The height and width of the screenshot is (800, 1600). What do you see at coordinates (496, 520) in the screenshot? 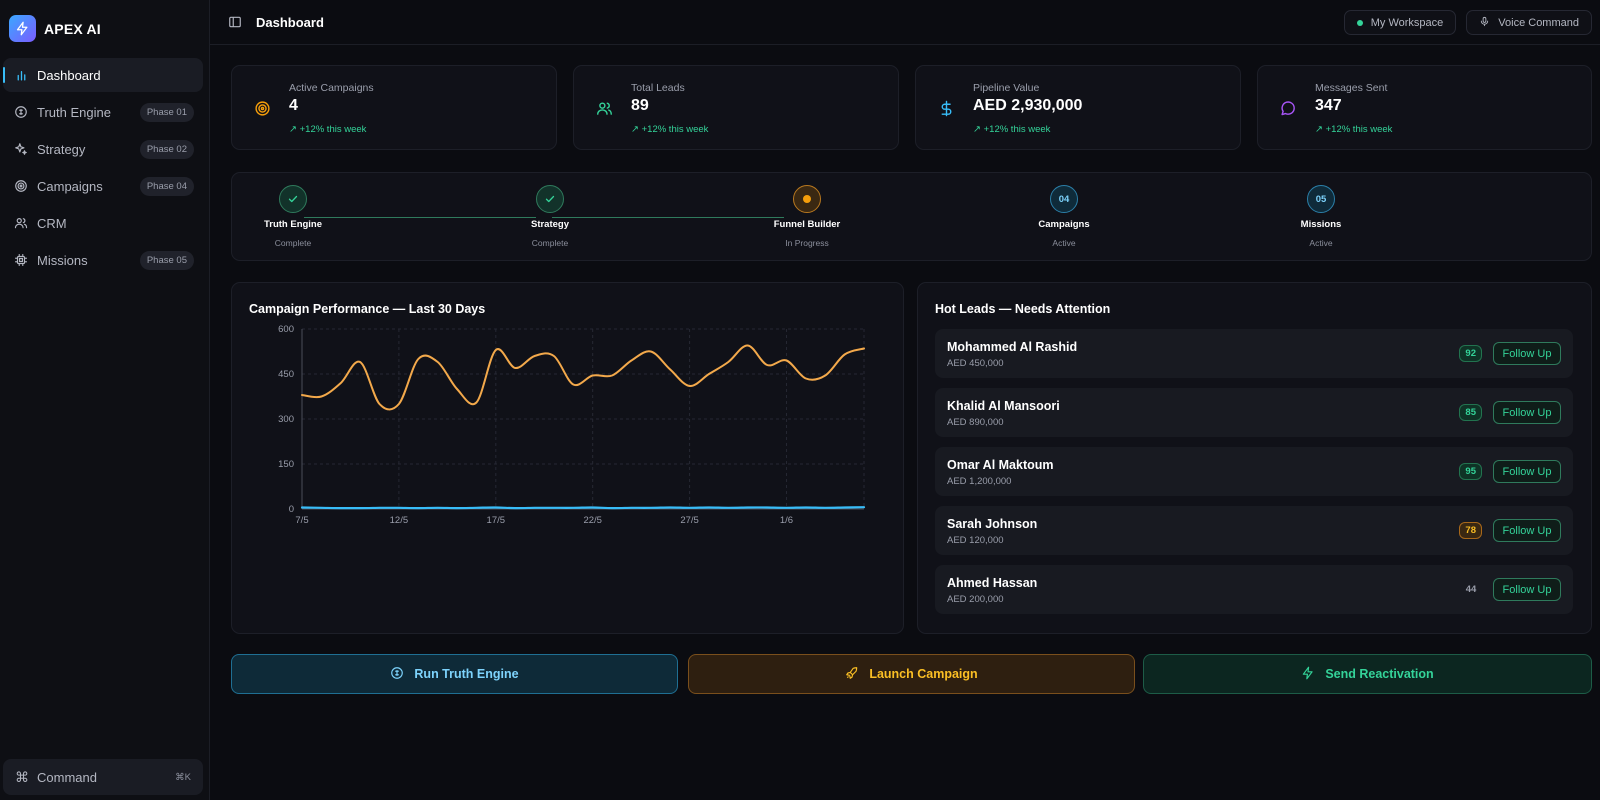
I see `x-tick-label: 17/5` at bounding box center [496, 520].